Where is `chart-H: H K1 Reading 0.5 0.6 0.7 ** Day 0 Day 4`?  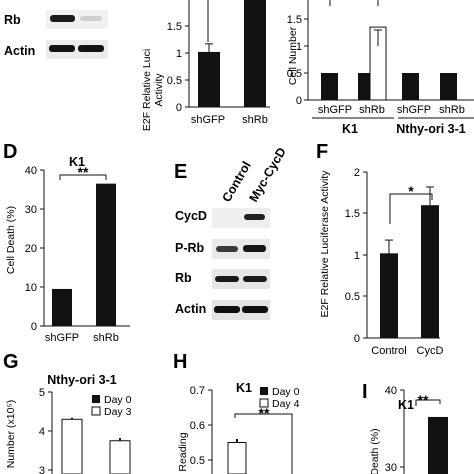
chart-H: H K1 Reading 0.5 0.6 0.7 ** Day 0 Day 4 is located at coordinates (236, 412).